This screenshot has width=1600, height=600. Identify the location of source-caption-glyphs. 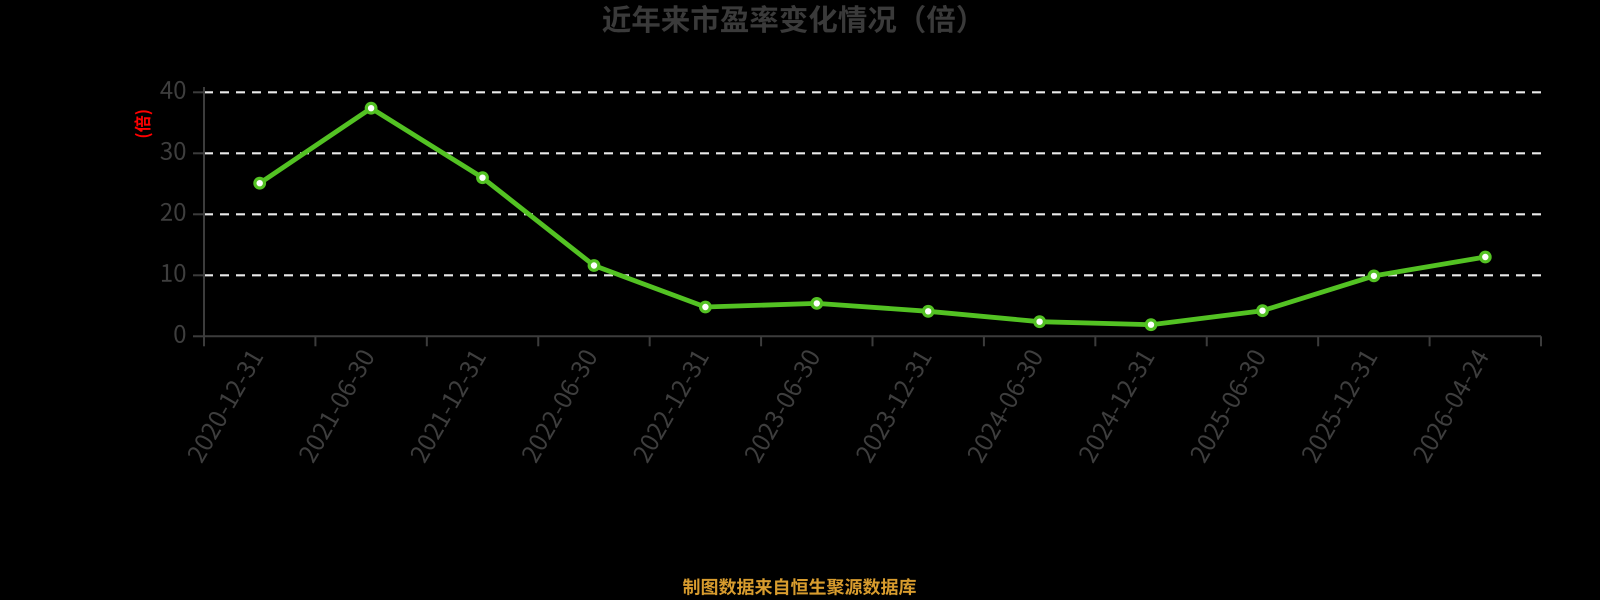
(799, 587).